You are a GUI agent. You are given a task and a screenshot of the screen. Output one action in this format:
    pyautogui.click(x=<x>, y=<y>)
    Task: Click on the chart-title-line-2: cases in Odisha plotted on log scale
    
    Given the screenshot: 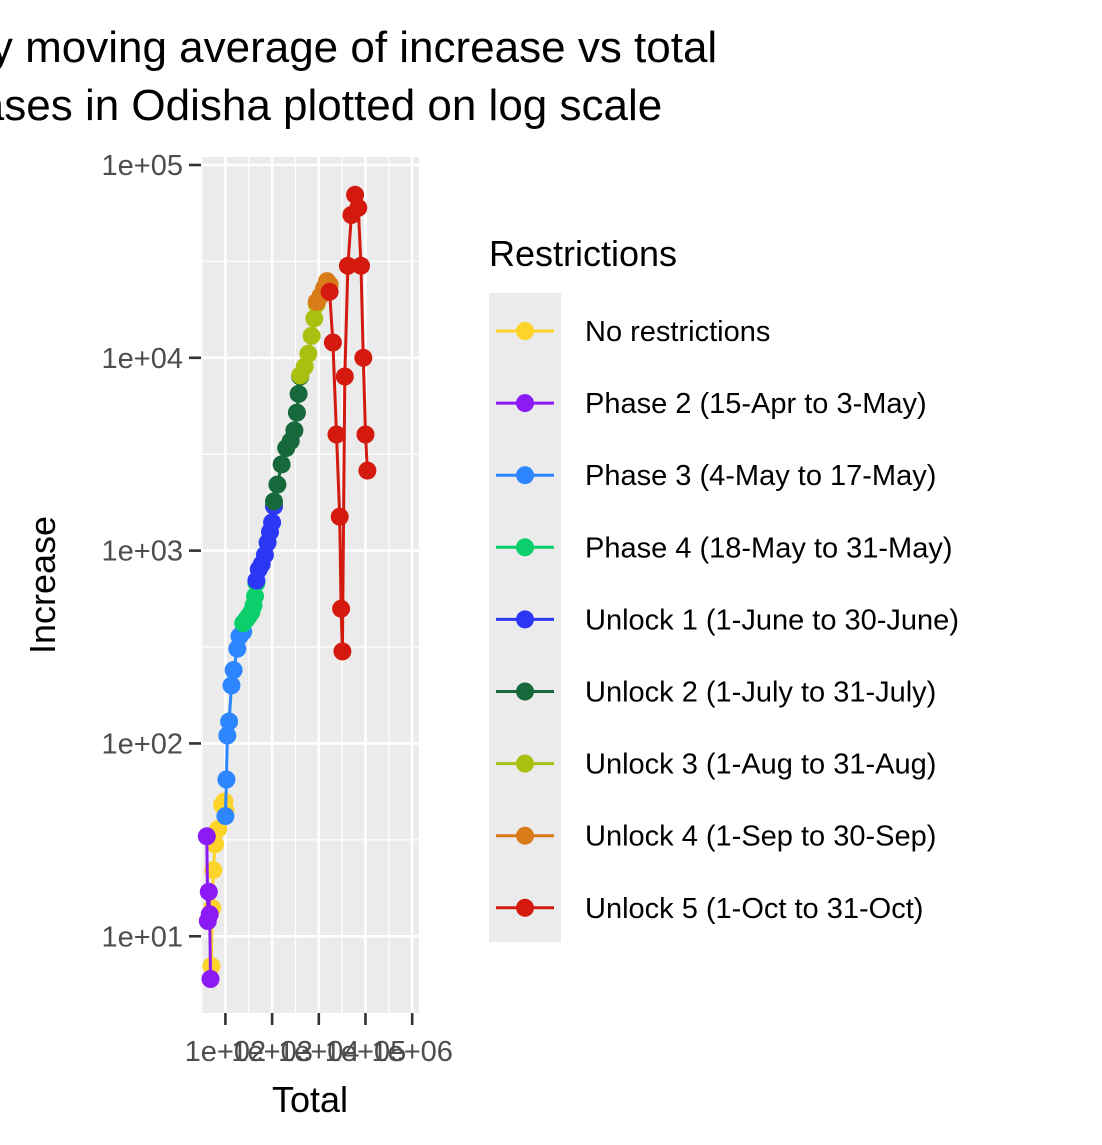 What is the action you would take?
    pyautogui.click(x=331, y=105)
    